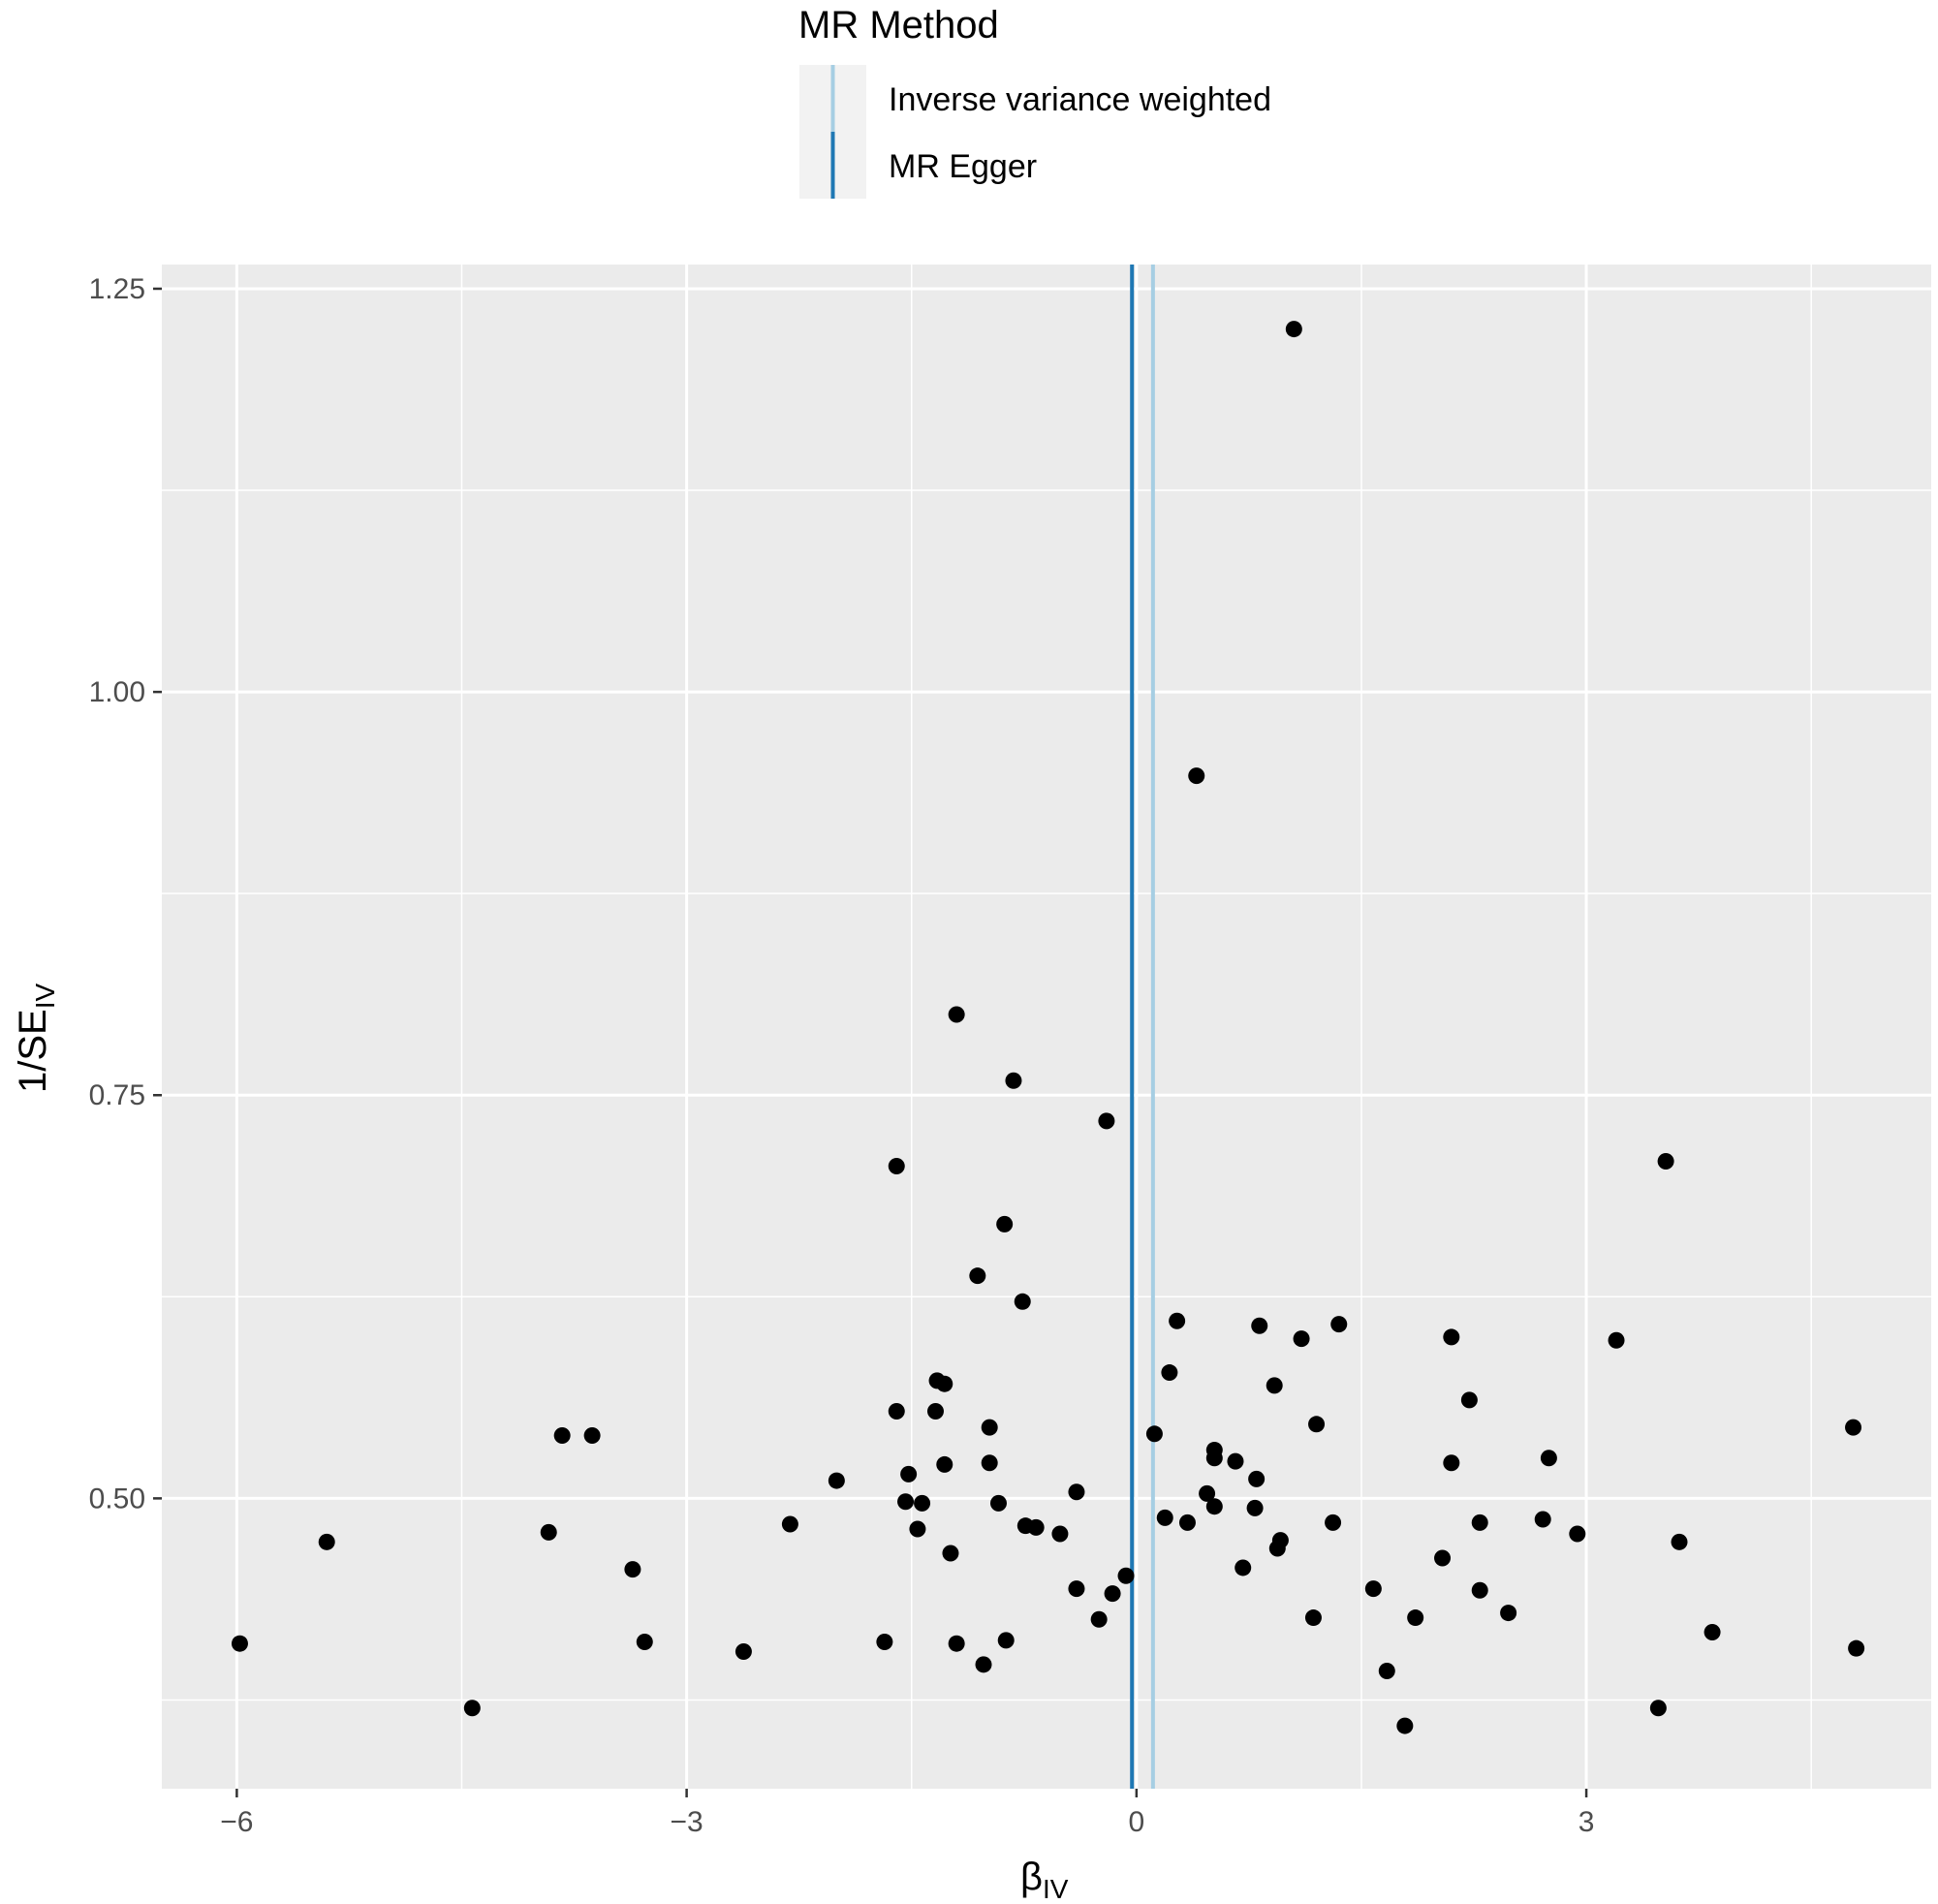  Describe the element at coordinates (907, 1814) in the screenshot. I see `x-axis: −6 −3 0 3` at that location.